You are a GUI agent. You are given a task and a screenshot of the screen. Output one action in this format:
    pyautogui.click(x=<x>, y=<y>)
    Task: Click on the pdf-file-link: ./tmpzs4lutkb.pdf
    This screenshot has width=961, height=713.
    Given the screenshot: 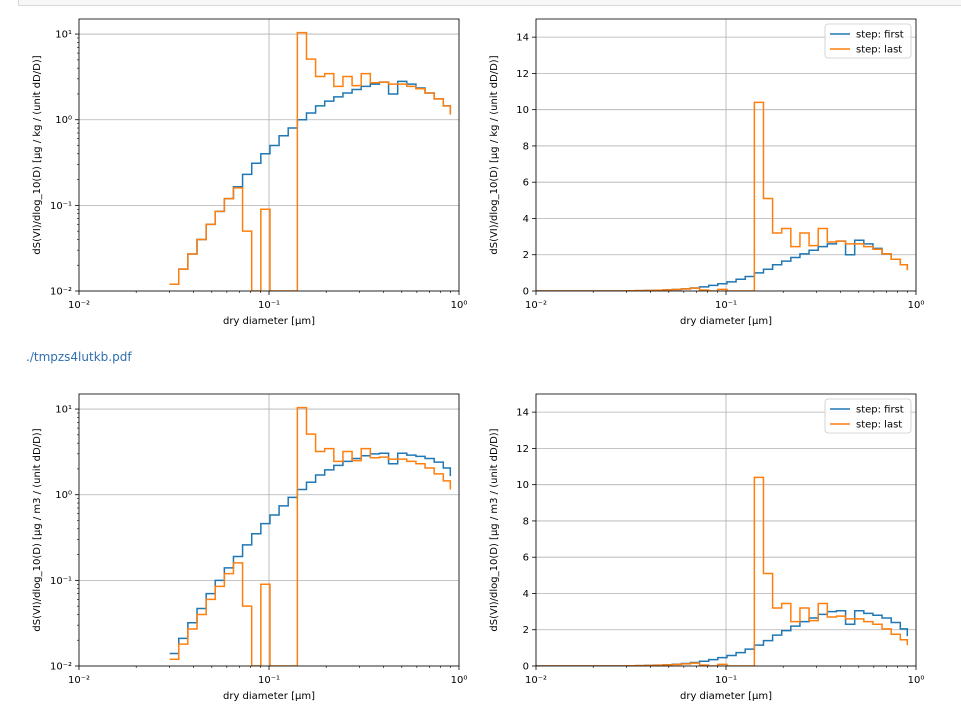 What is the action you would take?
    pyautogui.click(x=79, y=357)
    